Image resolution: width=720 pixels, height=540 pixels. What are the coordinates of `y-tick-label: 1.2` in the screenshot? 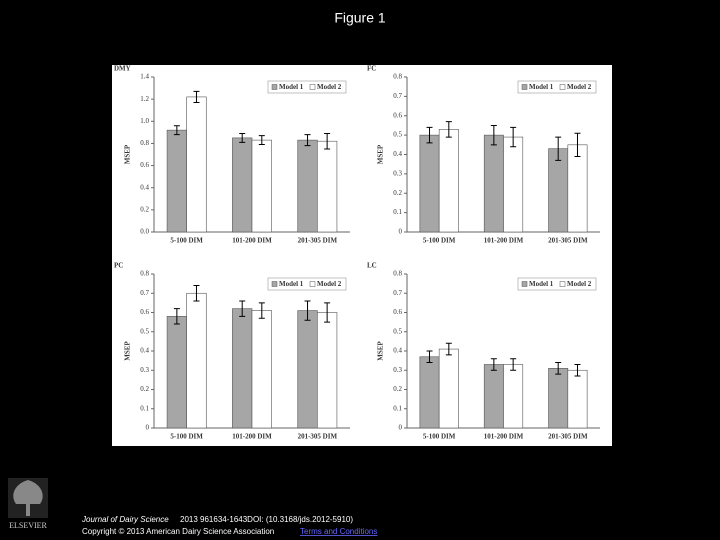 It's located at (144, 99).